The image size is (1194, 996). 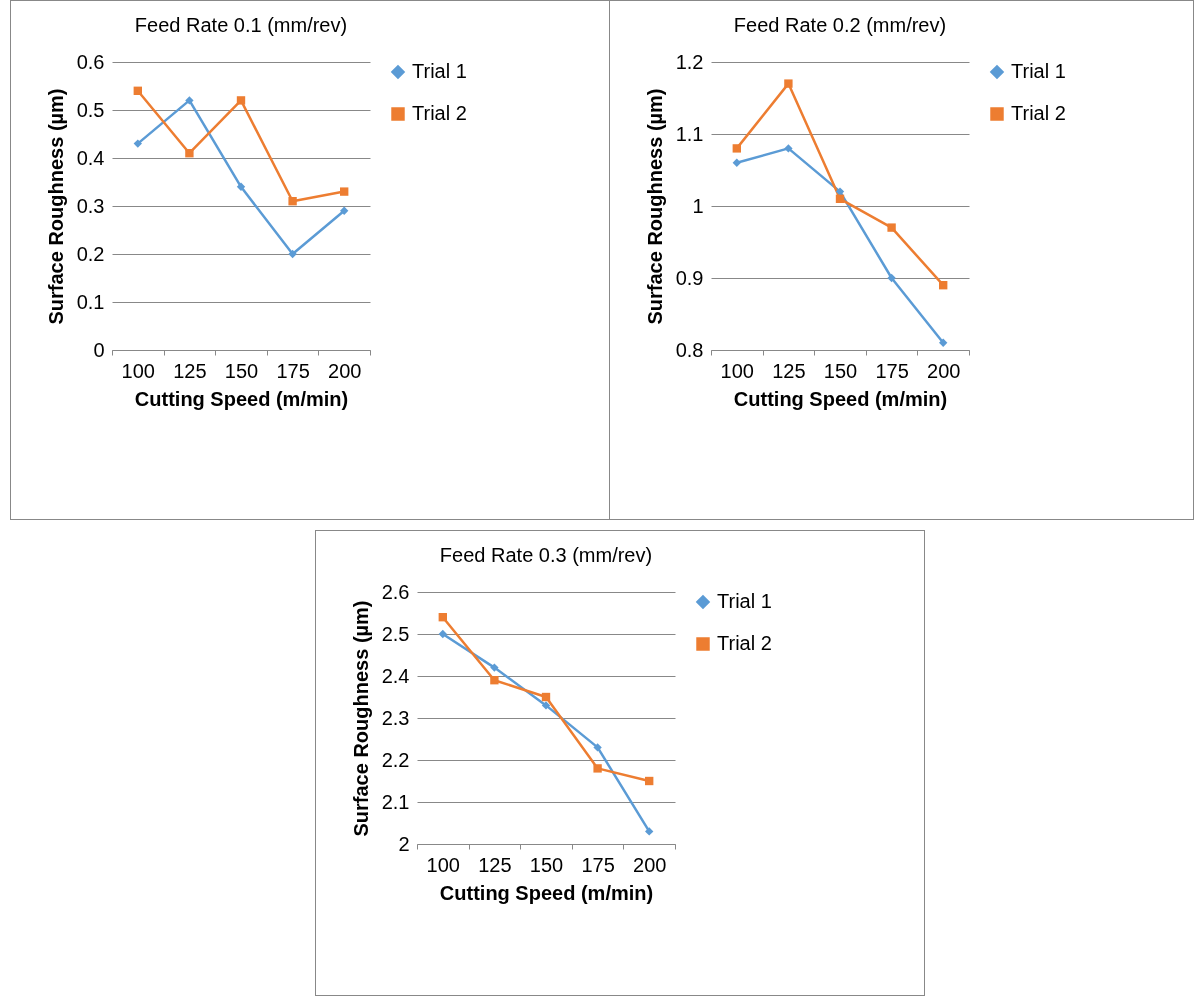 I want to click on y-tick-label: 2.6, so click(x=395, y=591).